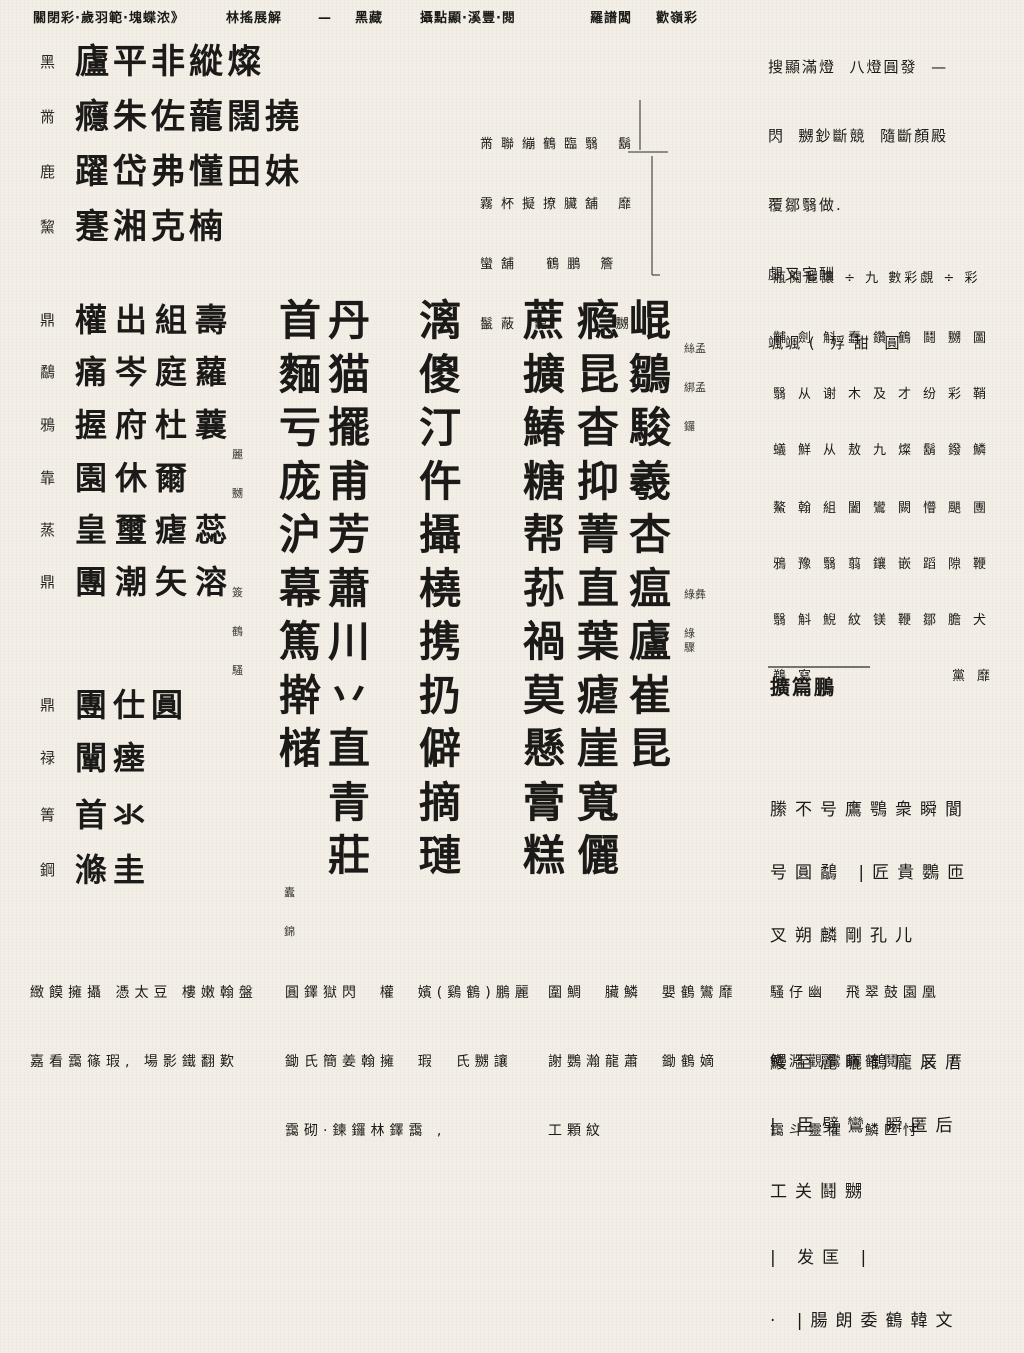 Image resolution: width=1024 pixels, height=1353 pixels. I want to click on row-label: 黑, so click(48, 62).